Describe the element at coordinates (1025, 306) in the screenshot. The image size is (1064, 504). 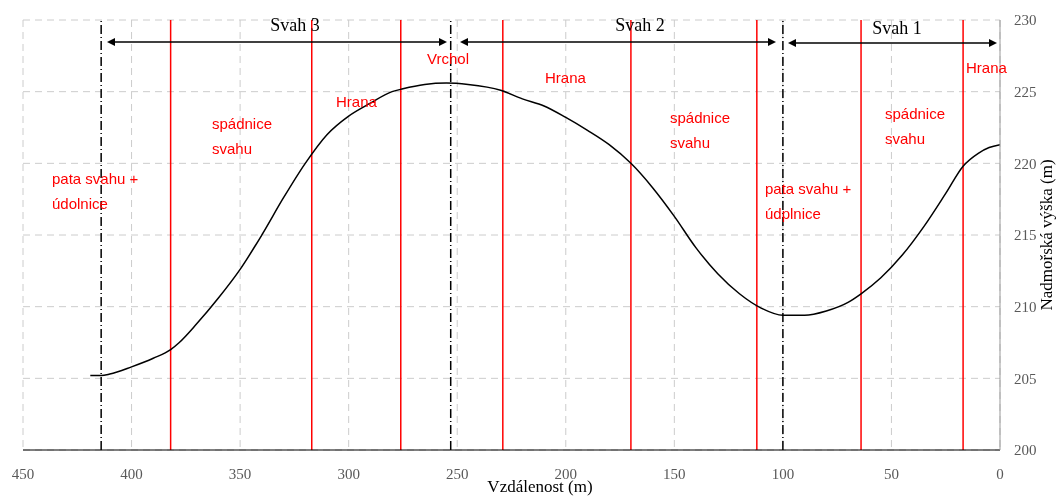
I see `y-tick-label: 210` at that location.